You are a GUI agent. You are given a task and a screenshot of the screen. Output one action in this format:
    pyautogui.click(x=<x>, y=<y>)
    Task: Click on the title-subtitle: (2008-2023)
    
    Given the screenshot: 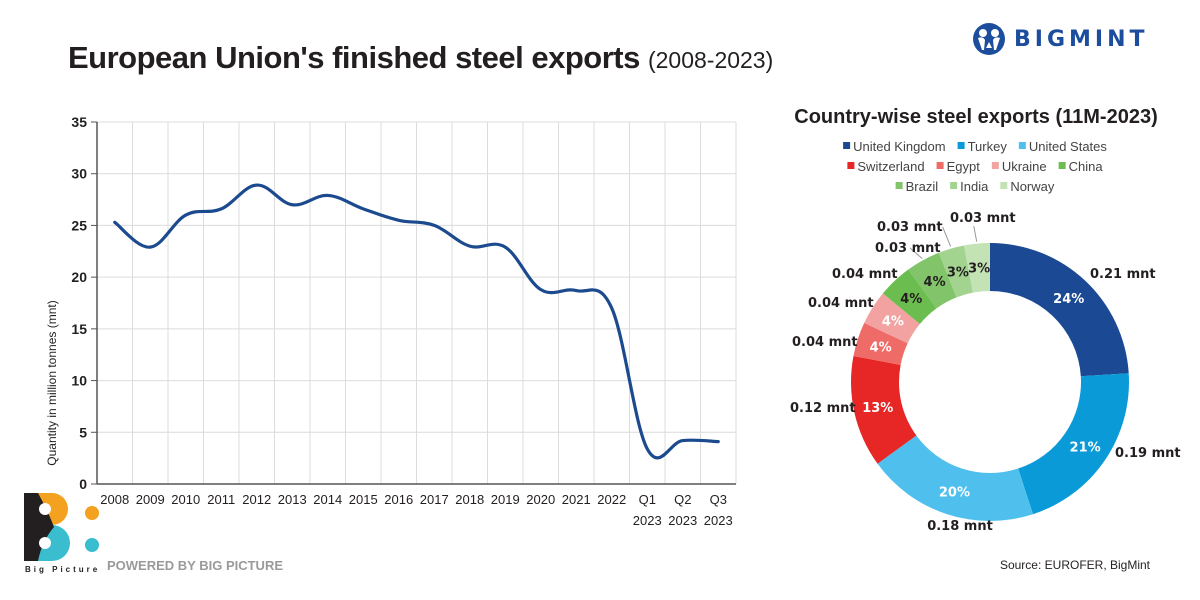 What is the action you would take?
    pyautogui.click(x=710, y=60)
    